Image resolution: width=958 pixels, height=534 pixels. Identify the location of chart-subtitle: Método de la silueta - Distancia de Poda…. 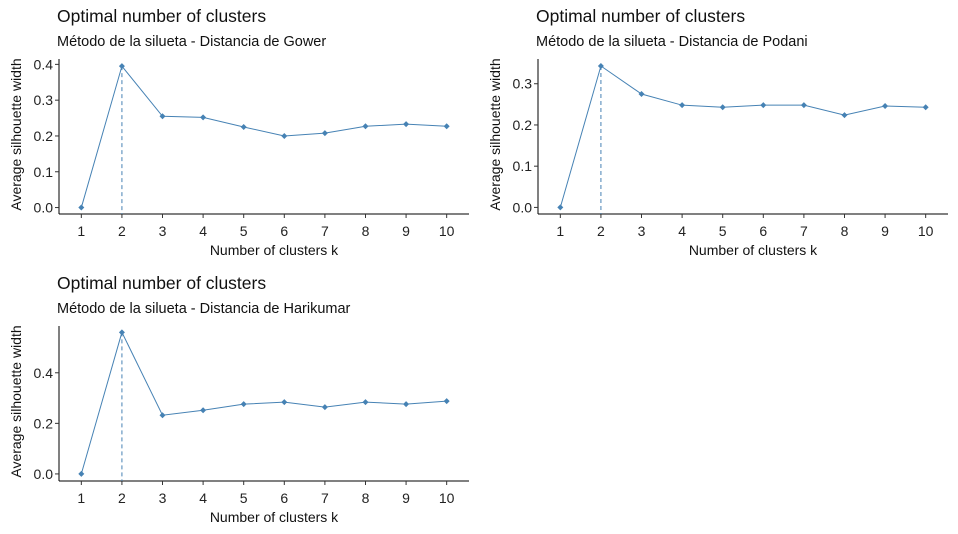
(672, 42).